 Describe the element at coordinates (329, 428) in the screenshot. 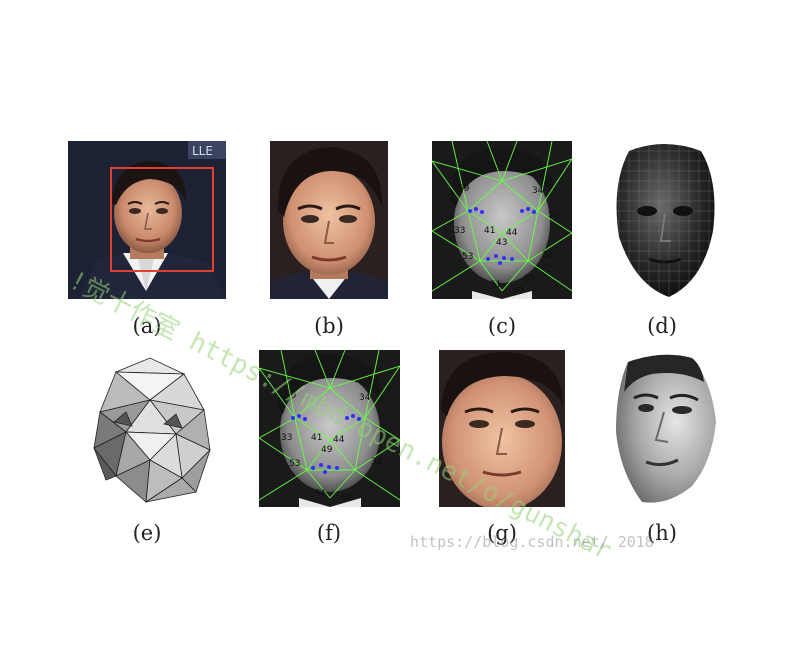

I see `landmark-mesh-f: 59 34 41 44 49 33 33 51 53 60` at that location.